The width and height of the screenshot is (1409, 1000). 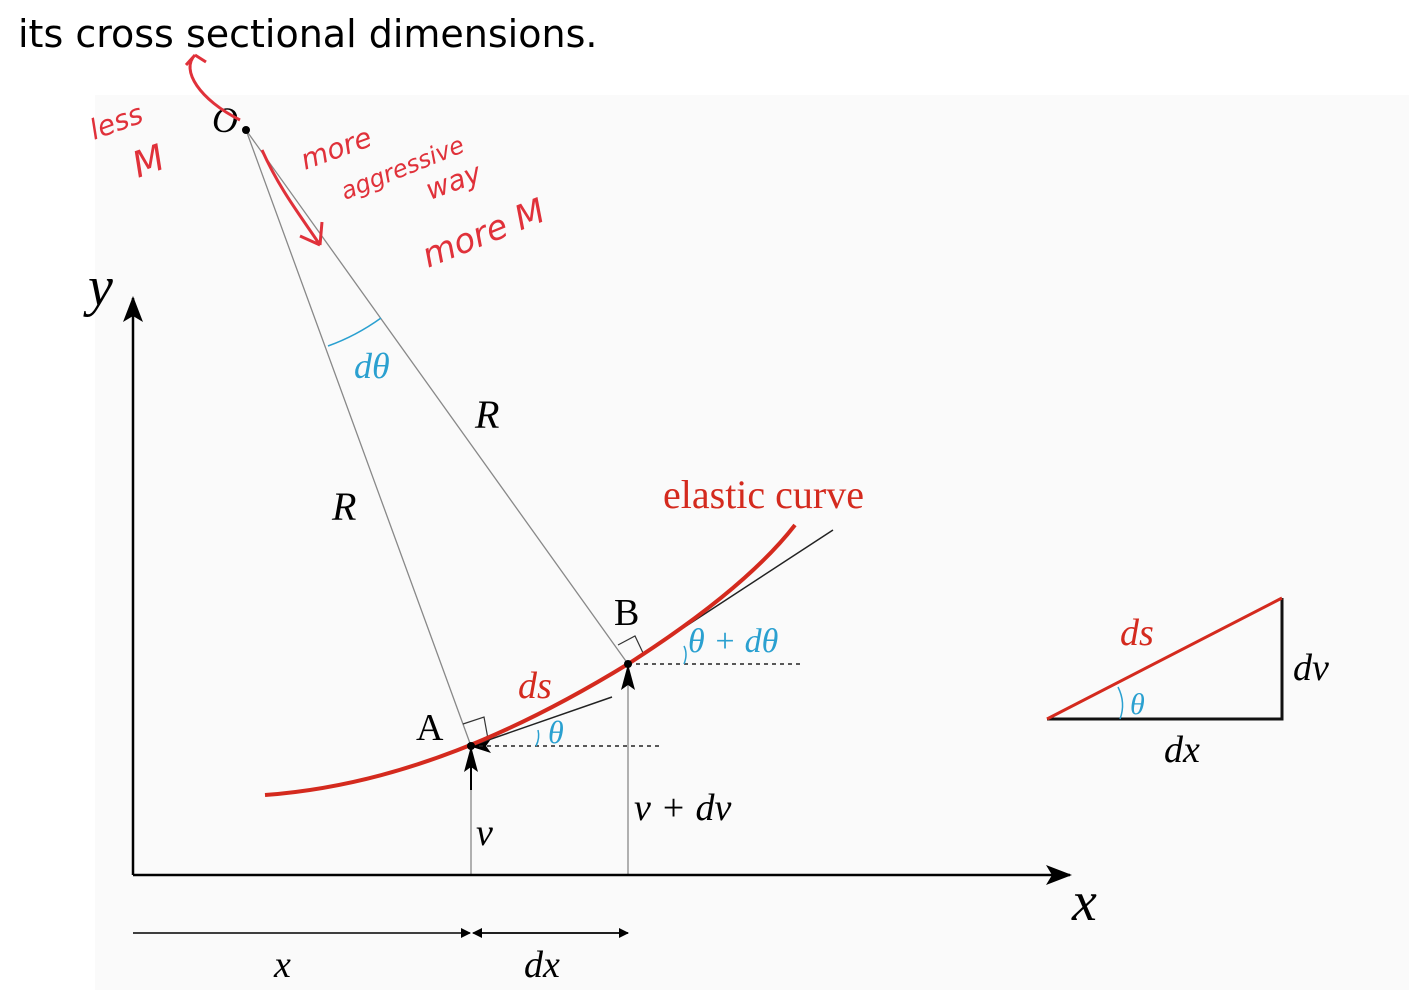 What do you see at coordinates (626, 613) in the screenshot?
I see `label: B` at bounding box center [626, 613].